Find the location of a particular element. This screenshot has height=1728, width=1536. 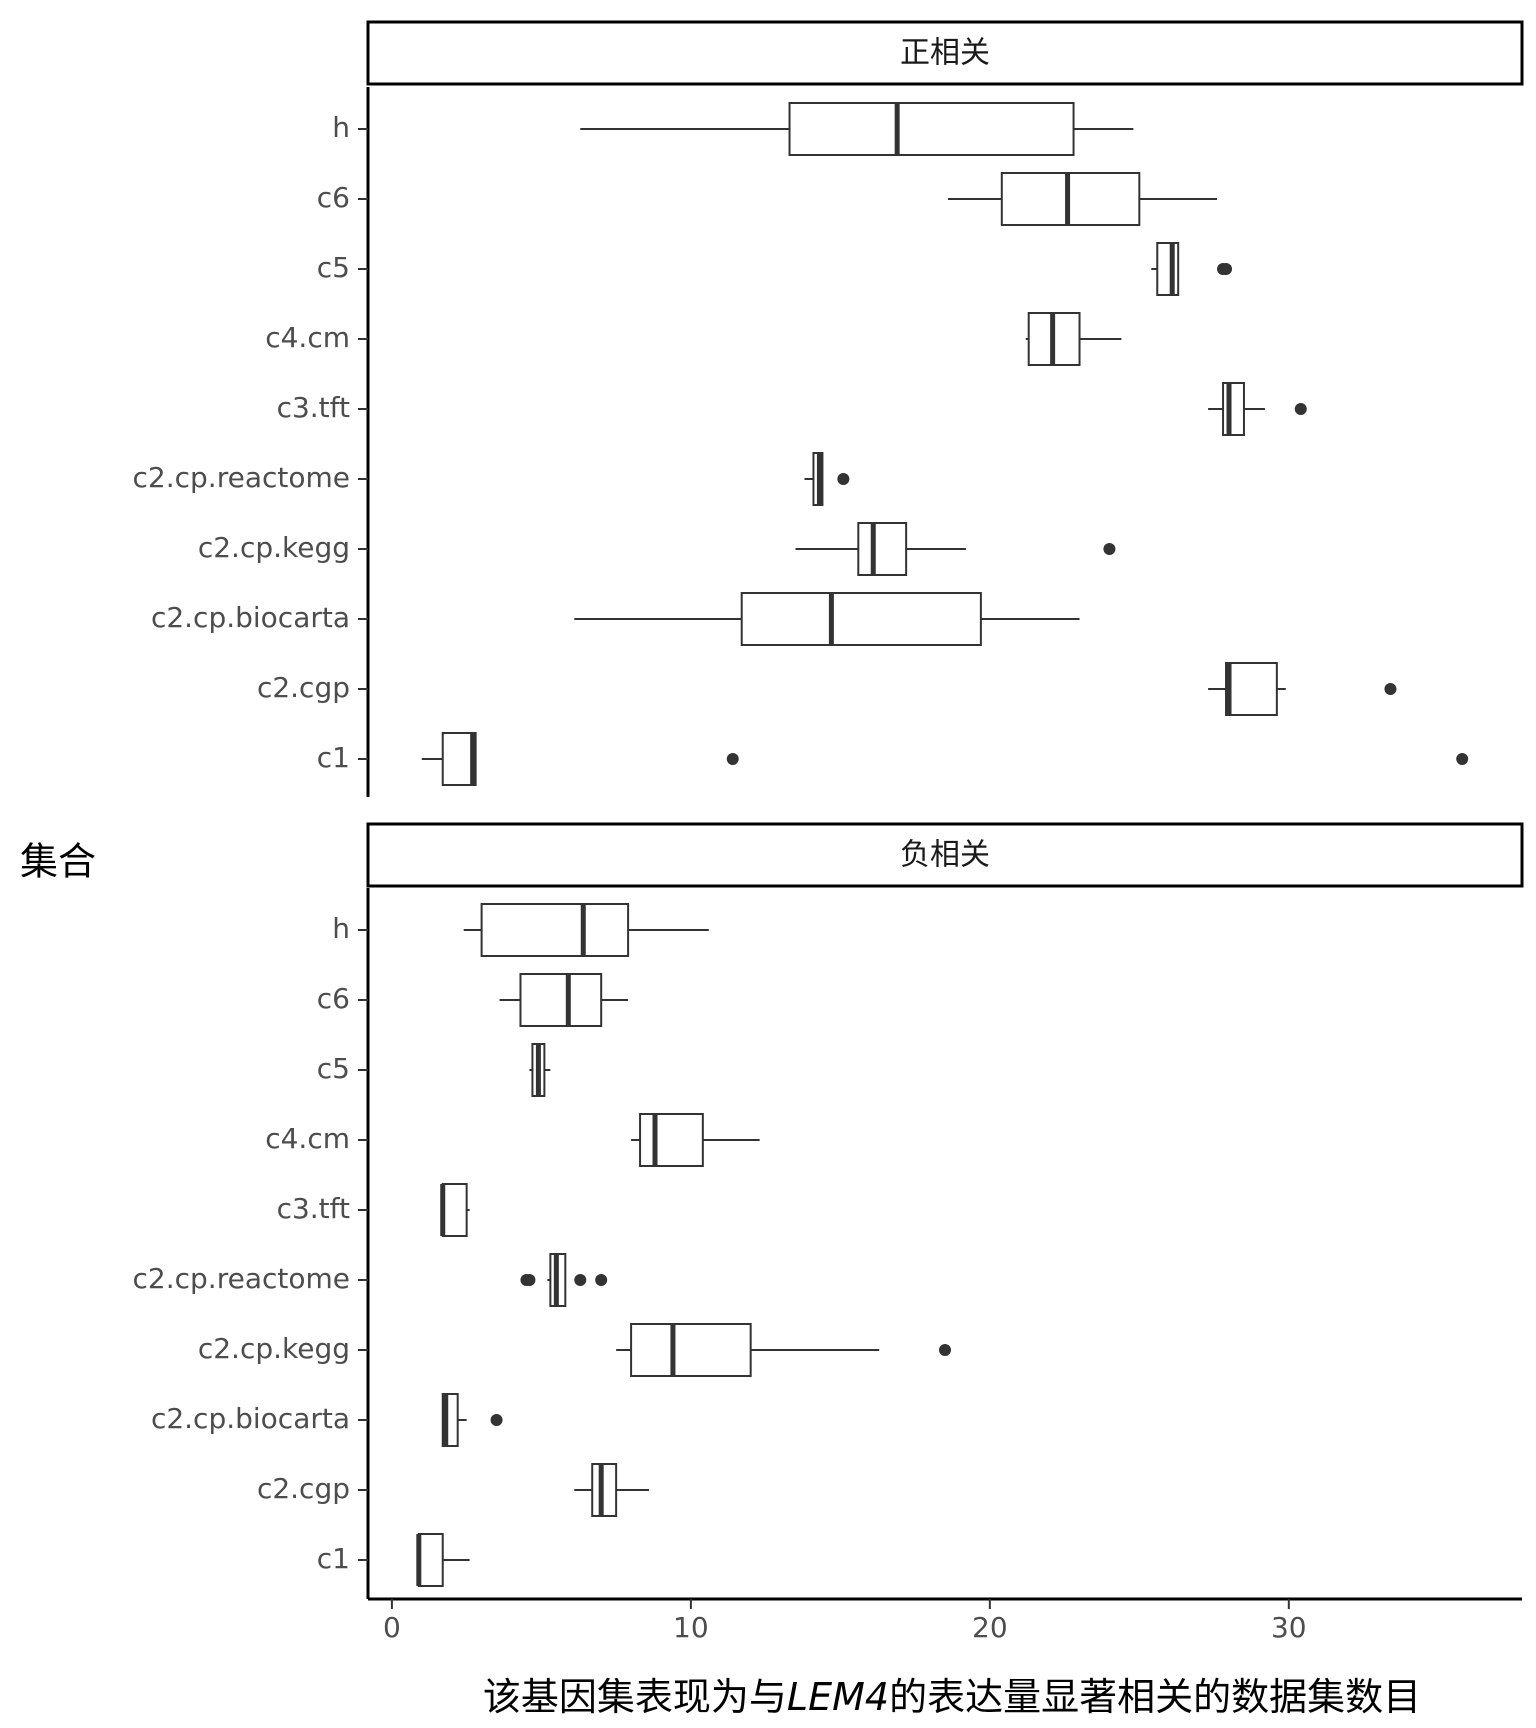

facet-strip-label: 负相关 is located at coordinates (945, 855).